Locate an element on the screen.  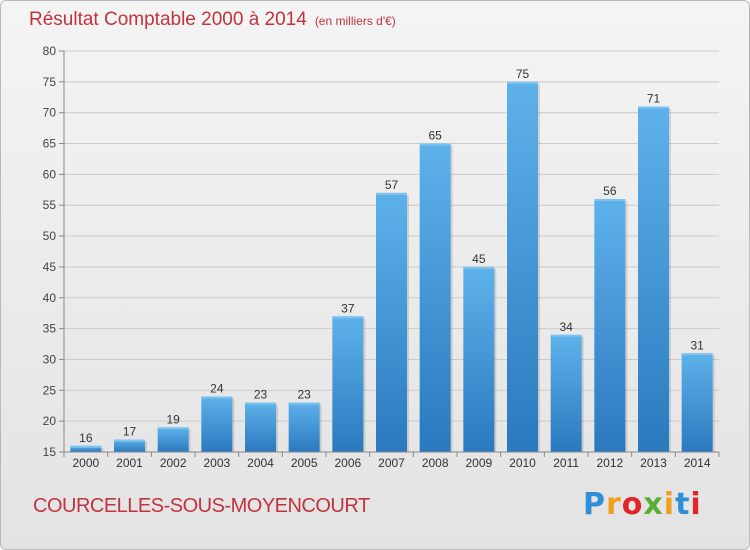
x-tick-label-2012: 2012 is located at coordinates (609, 463).